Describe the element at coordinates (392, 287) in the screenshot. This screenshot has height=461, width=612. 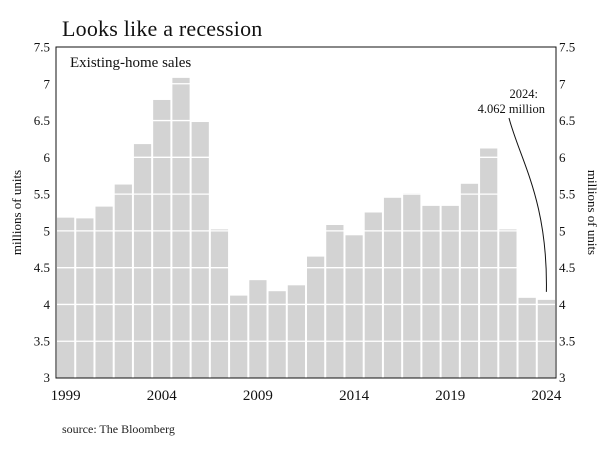
I see `bar-2016` at that location.